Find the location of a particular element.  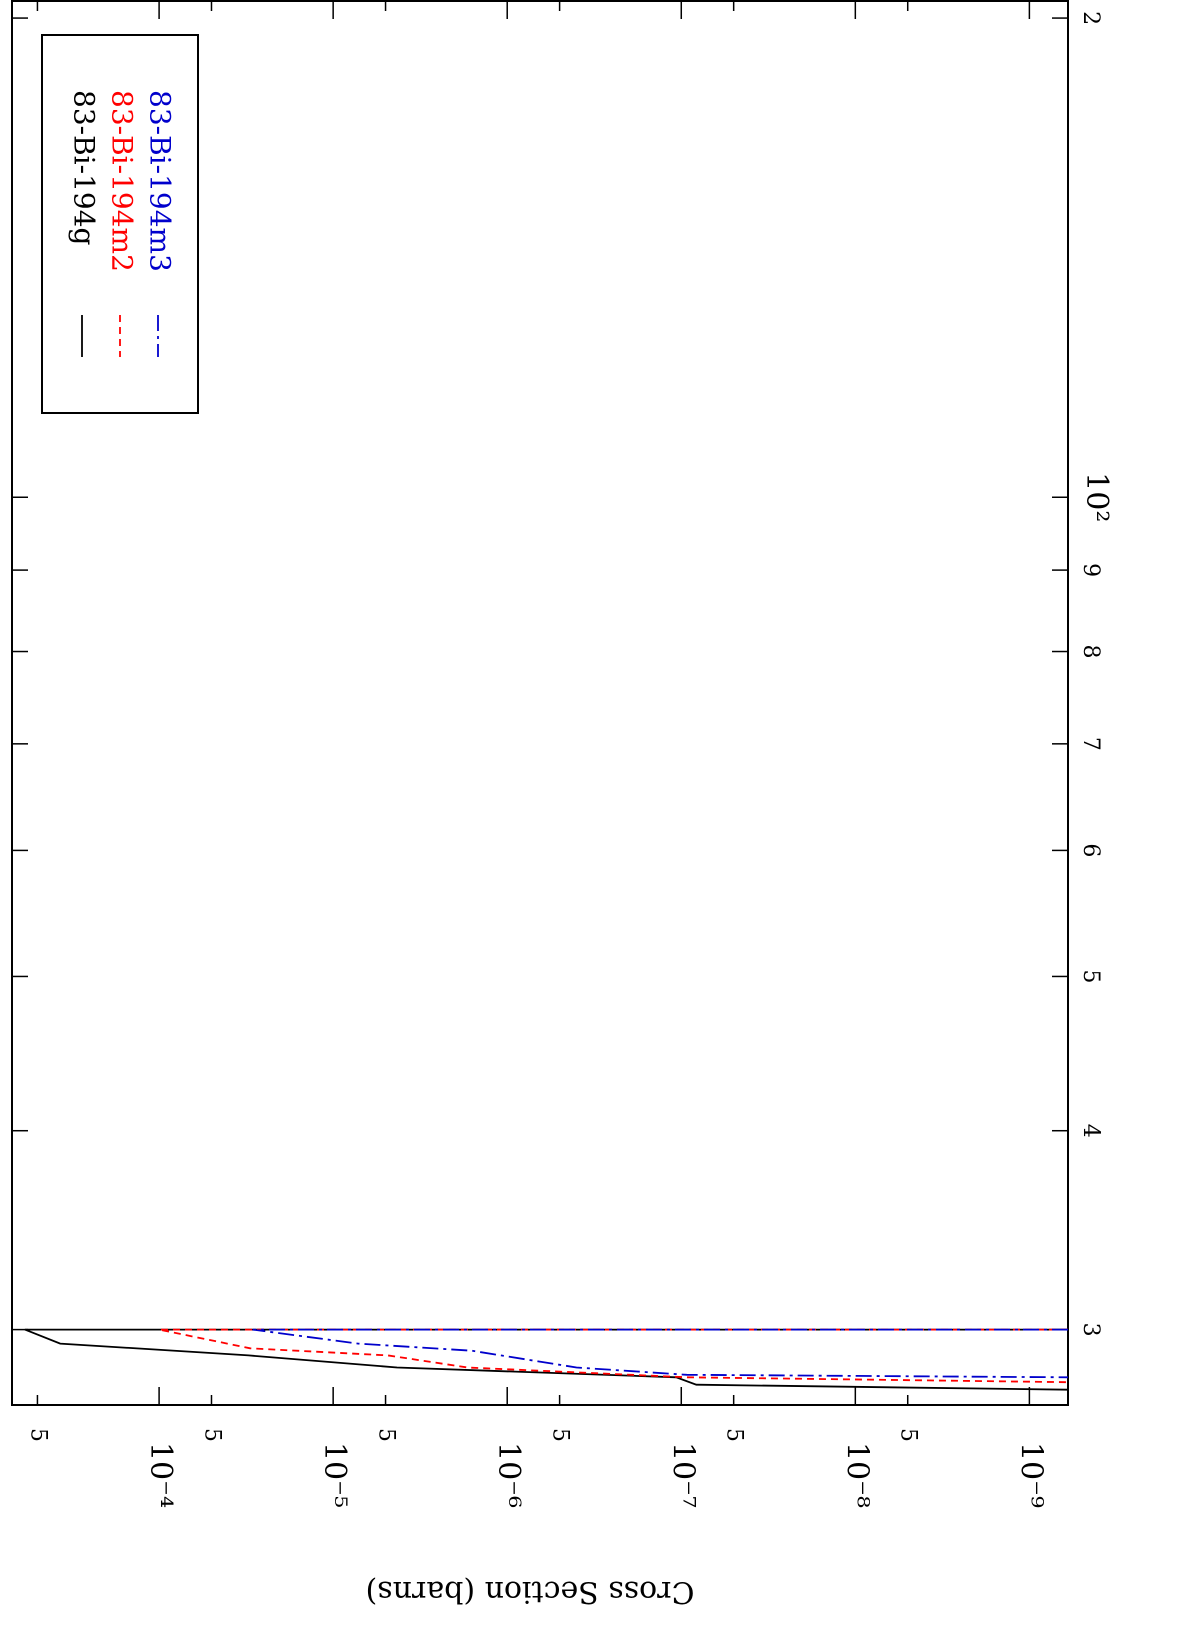

y-tick-label: 10⁻⁹ is located at coordinates (1030, 1475).